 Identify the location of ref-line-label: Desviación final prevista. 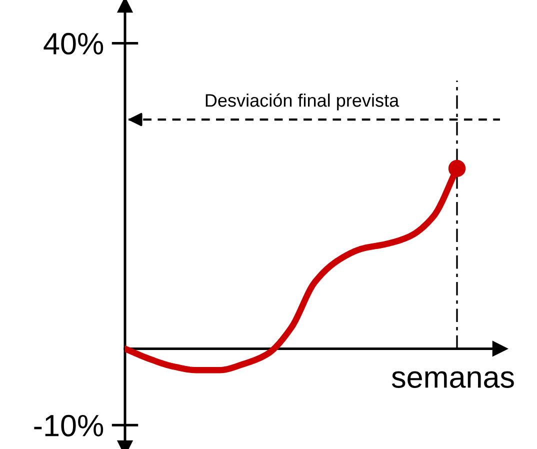
(303, 101).